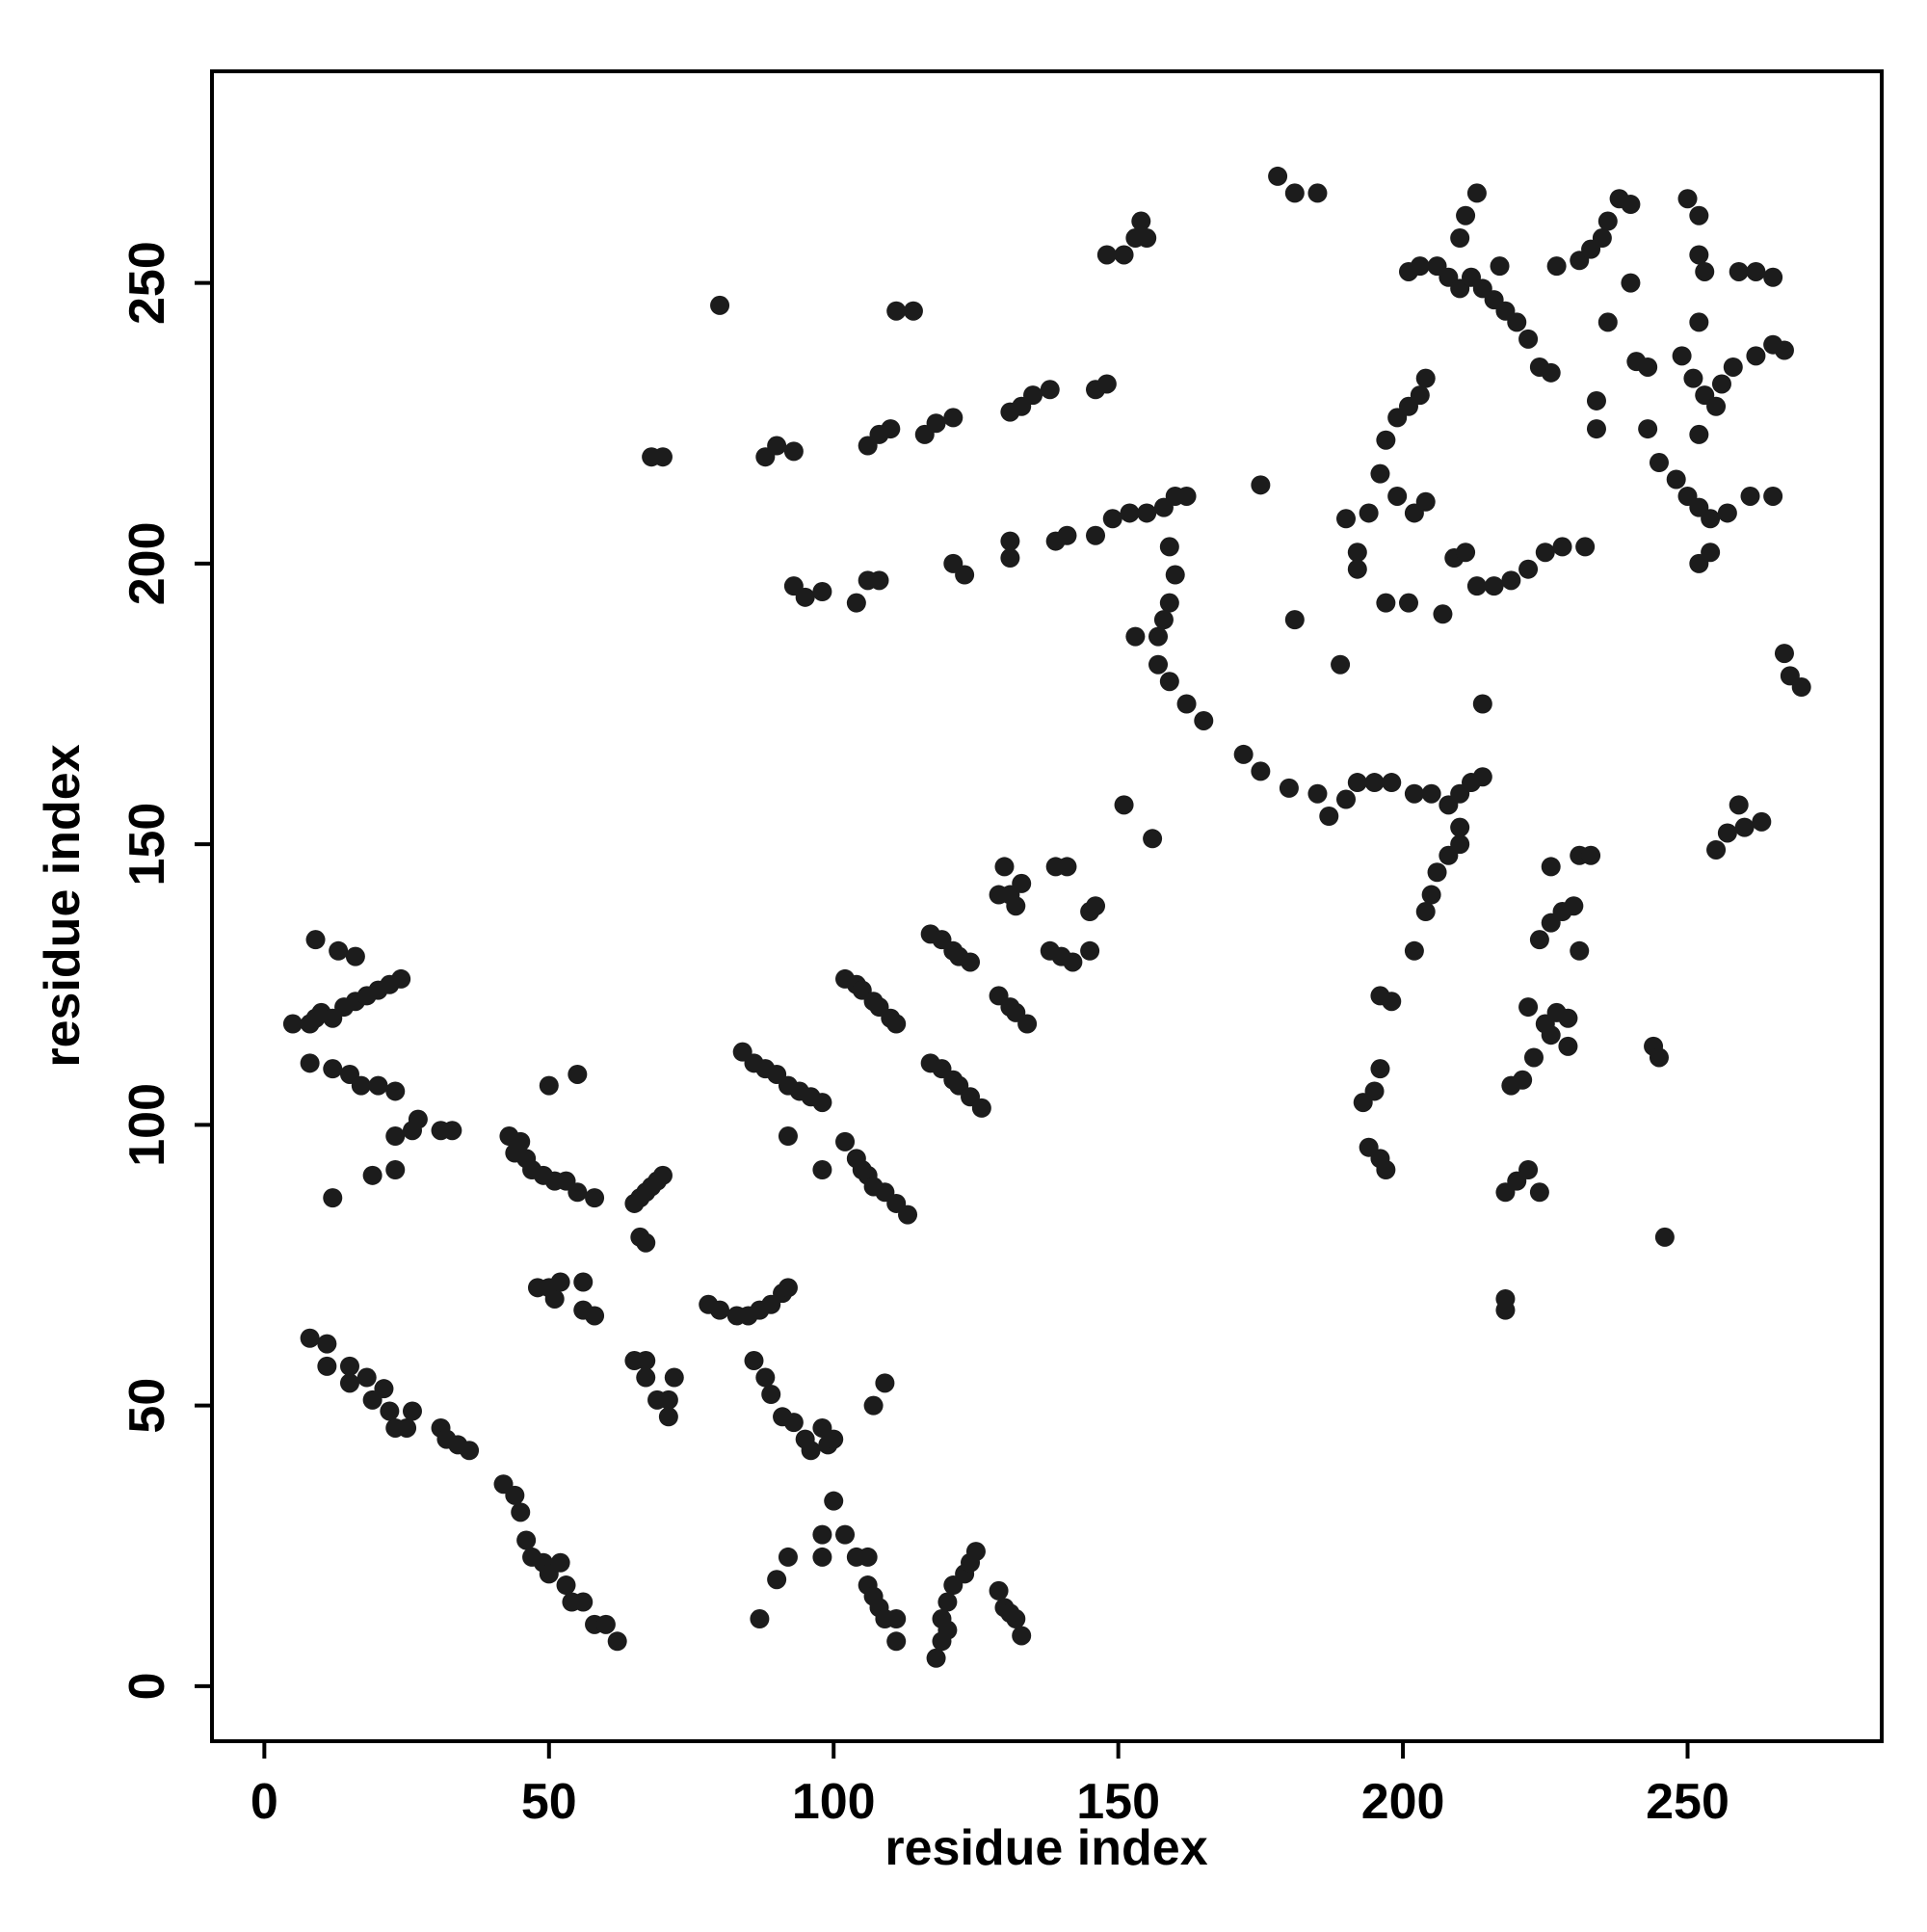  I want to click on y-tick-label: 100, so click(147, 1125).